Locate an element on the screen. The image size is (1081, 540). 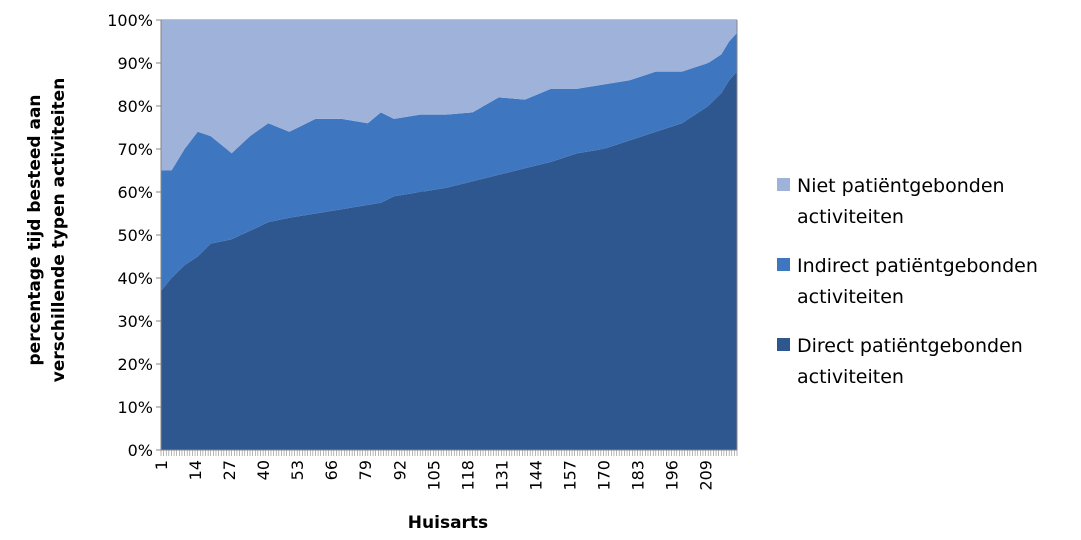
x-tick-label: 209 is located at coordinates (706, 475).